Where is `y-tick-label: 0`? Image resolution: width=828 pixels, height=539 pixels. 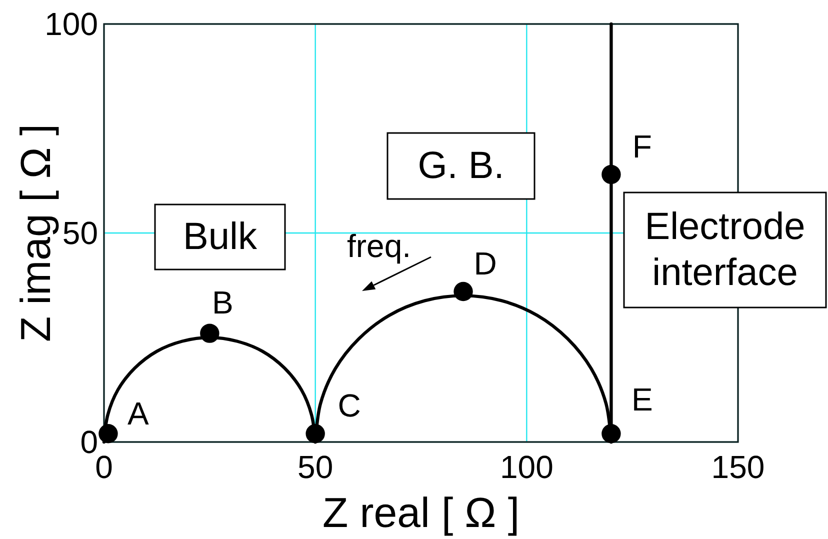 y-tick-label: 0 is located at coordinates (89, 442).